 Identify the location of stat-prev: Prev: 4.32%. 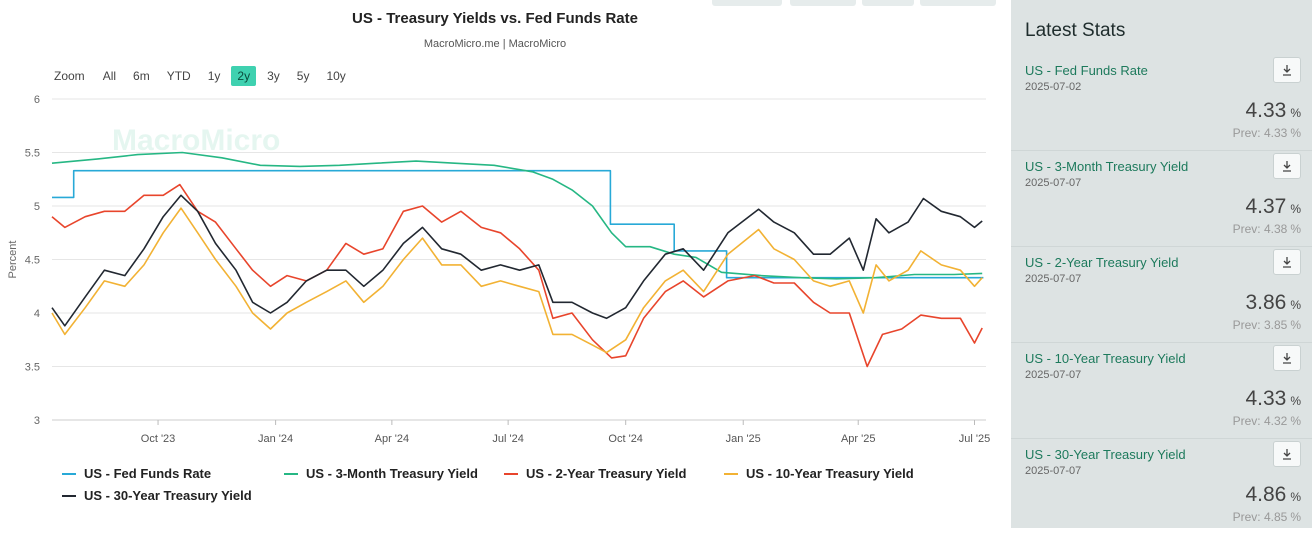
(1267, 421).